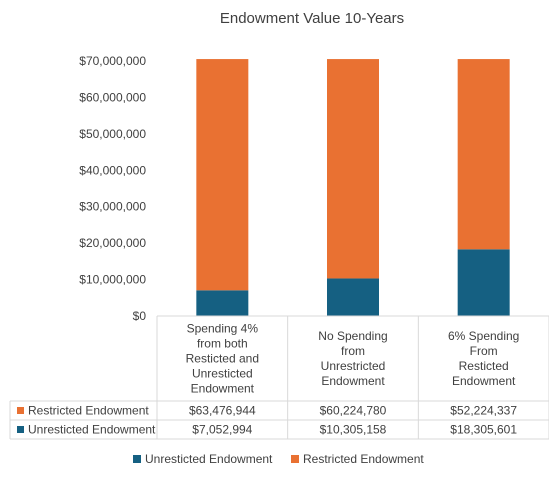 The image size is (549, 477). Describe the element at coordinates (92, 430) in the screenshot. I see `table-row-label: Unresticted Endowment` at that location.